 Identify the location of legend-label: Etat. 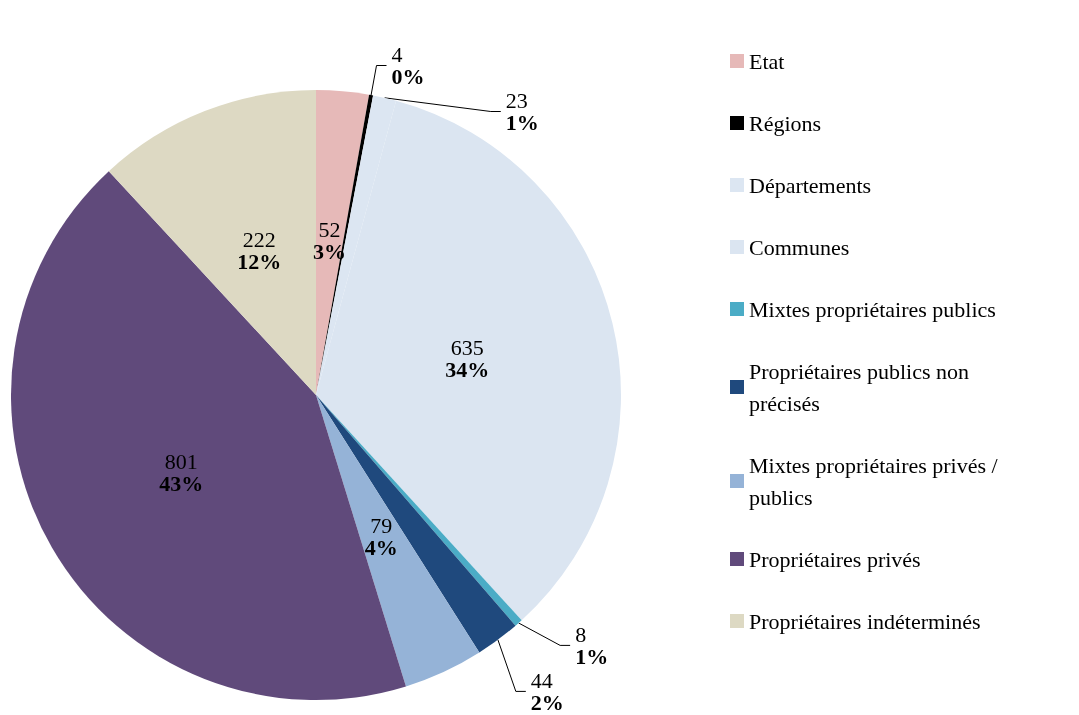
(767, 61).